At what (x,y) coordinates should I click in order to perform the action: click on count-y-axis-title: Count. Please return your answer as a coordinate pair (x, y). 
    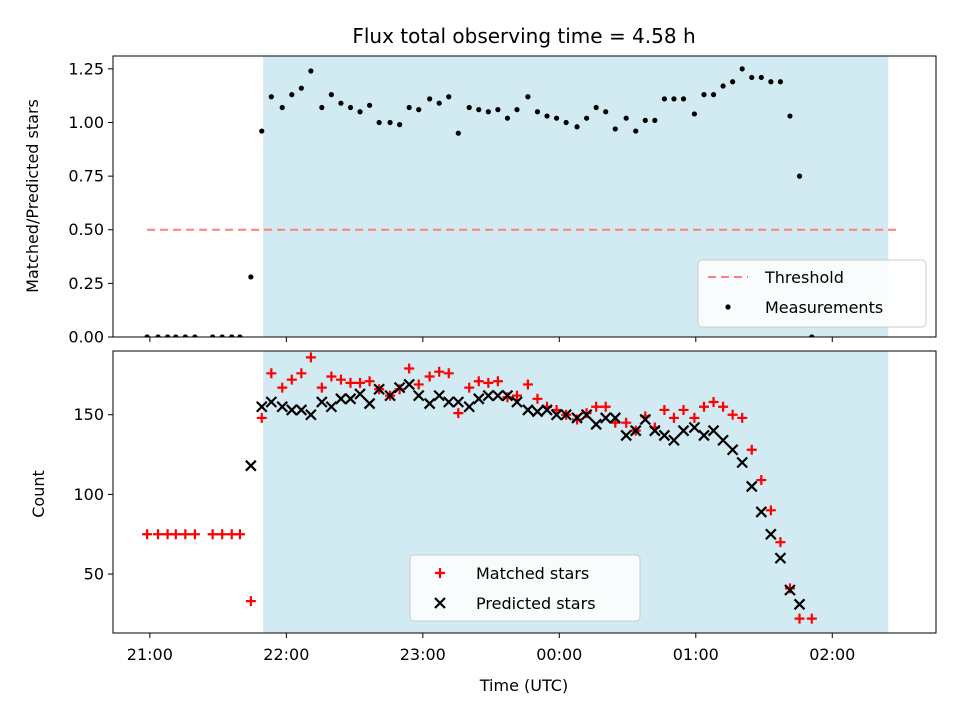
    Looking at the image, I should click on (38, 494).